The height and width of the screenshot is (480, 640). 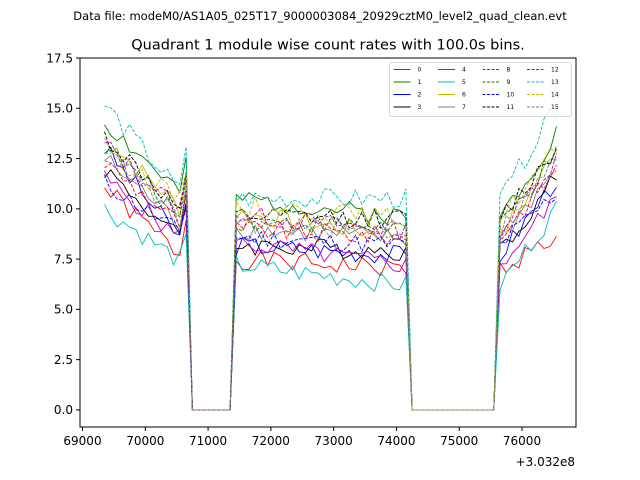 I want to click on legend-label-11: 11, so click(x=511, y=107).